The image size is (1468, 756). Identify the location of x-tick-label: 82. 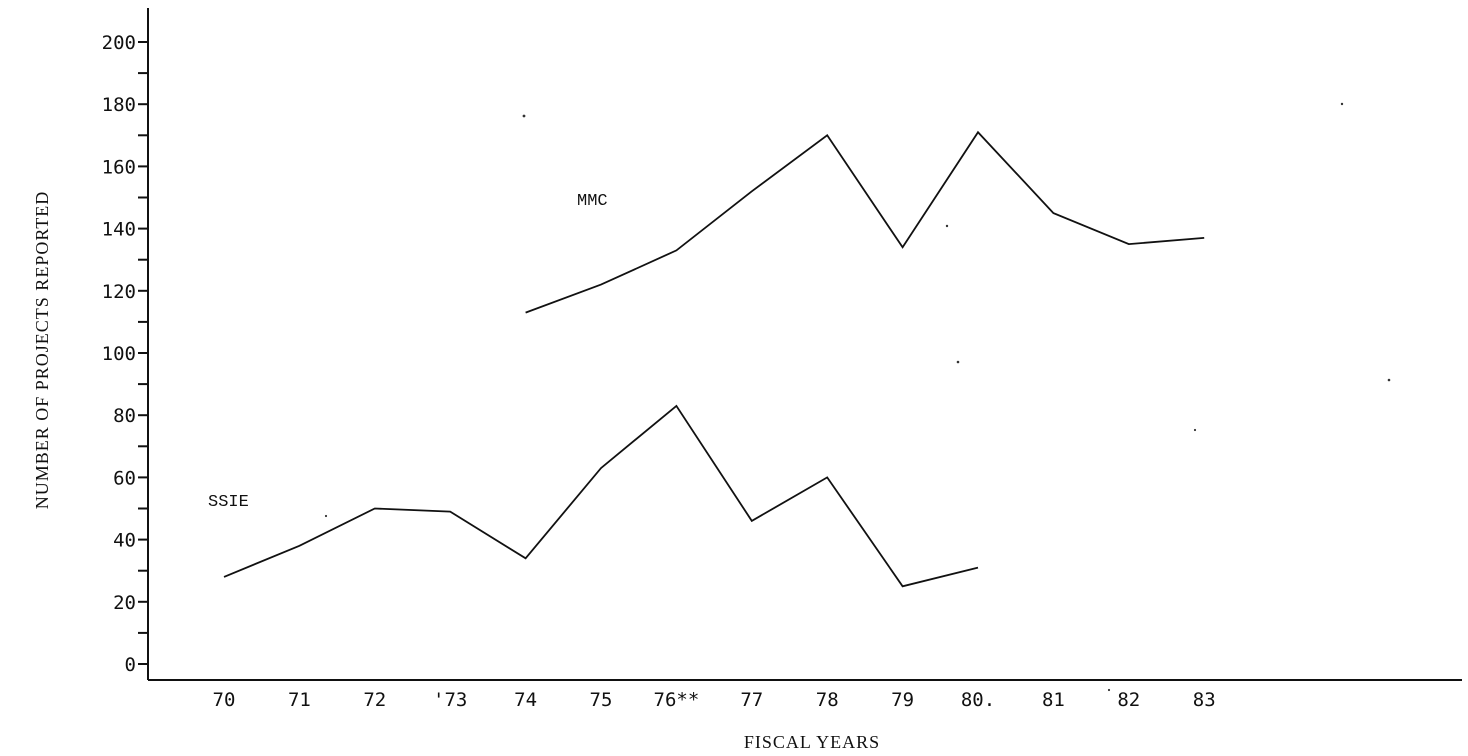
(1128, 700).